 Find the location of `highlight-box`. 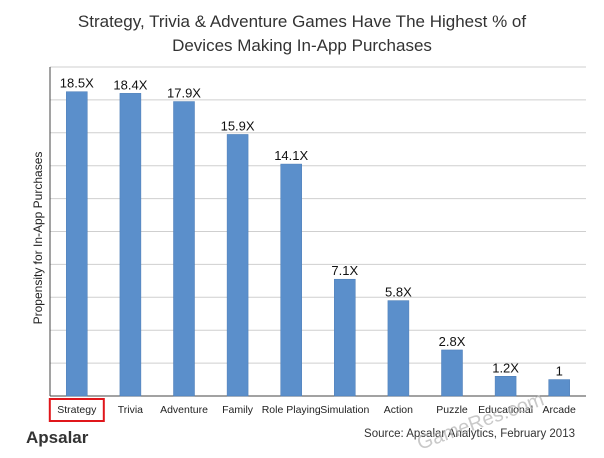

highlight-box is located at coordinates (76, 410).